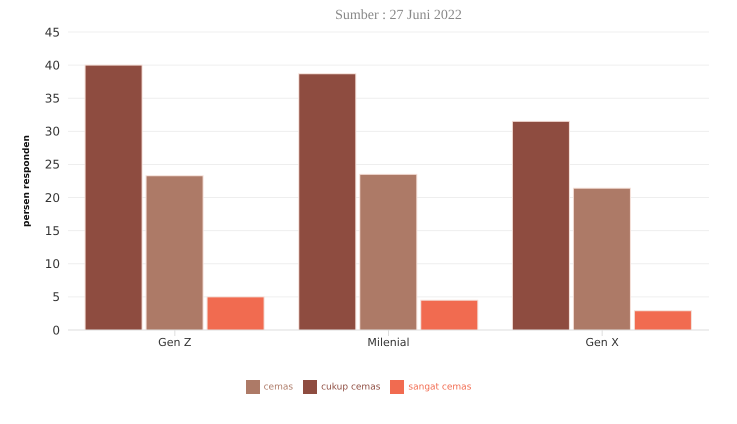 The width and height of the screenshot is (737, 424). I want to click on x-tick-label: Milenial, so click(388, 342).